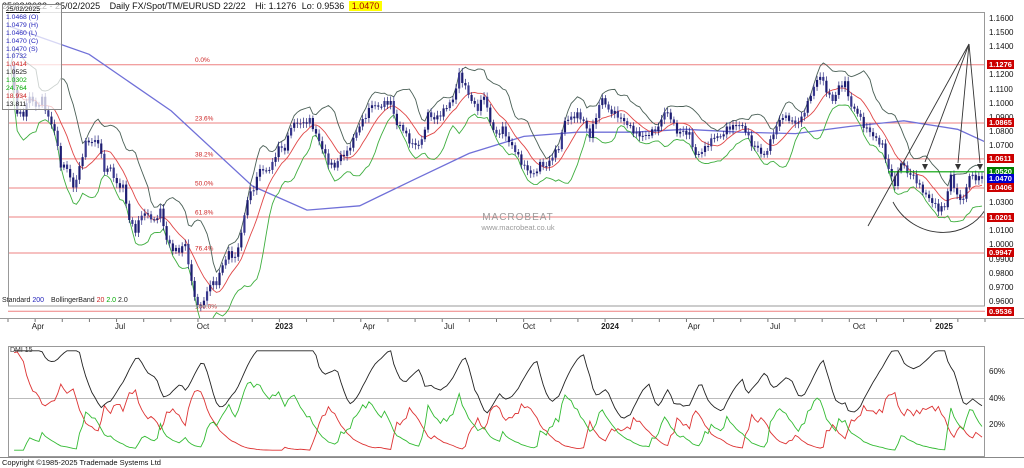  Describe the element at coordinates (21, 350) in the screenshot. I see `dmi-panel-label: DMI 15` at that location.